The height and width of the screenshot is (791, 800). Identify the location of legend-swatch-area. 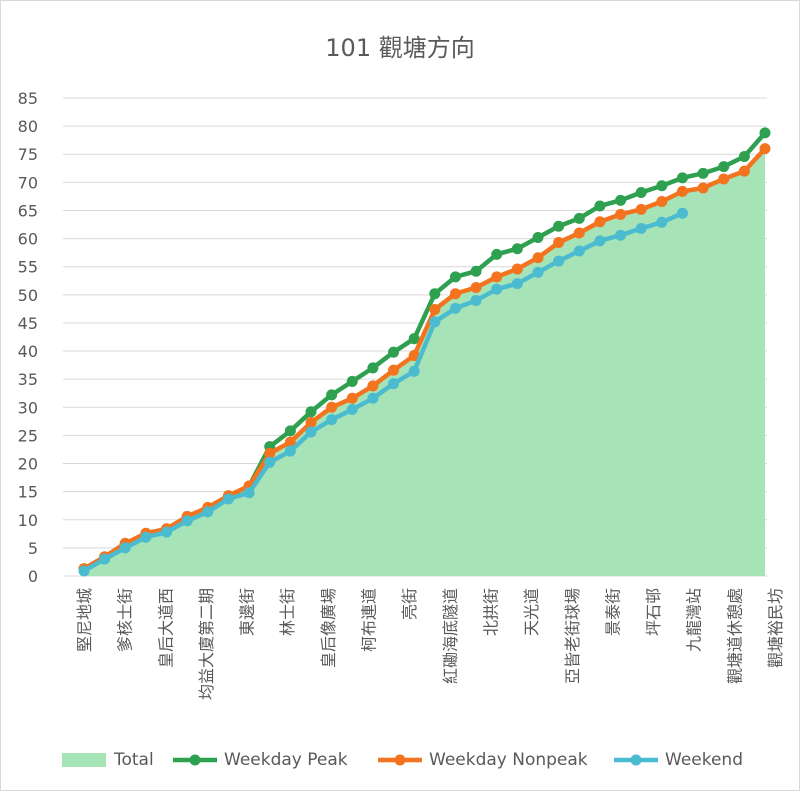
(84, 760).